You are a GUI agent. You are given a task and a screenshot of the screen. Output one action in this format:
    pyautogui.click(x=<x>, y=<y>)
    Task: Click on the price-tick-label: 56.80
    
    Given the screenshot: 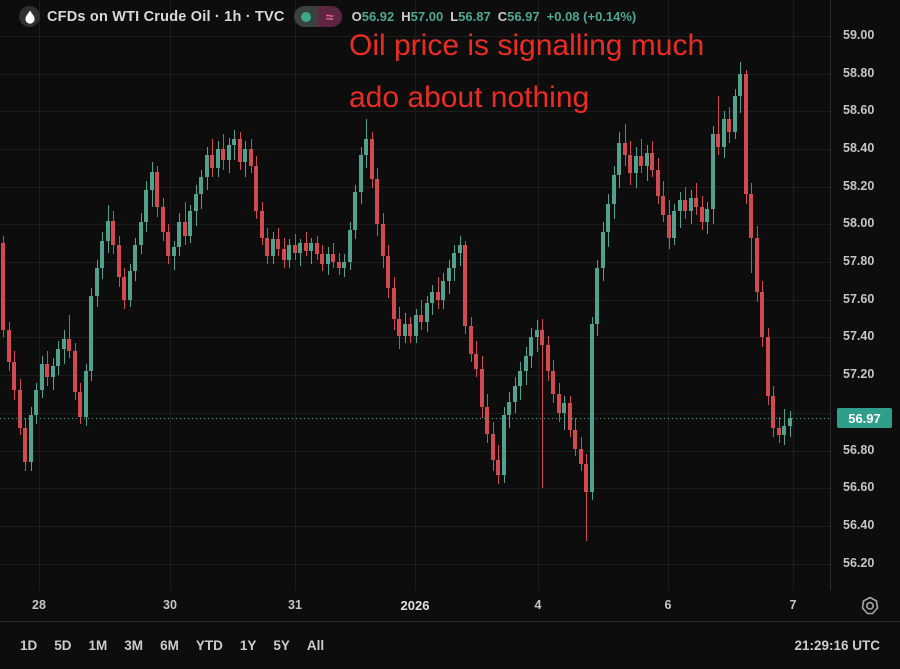 What is the action you would take?
    pyautogui.click(x=859, y=449)
    